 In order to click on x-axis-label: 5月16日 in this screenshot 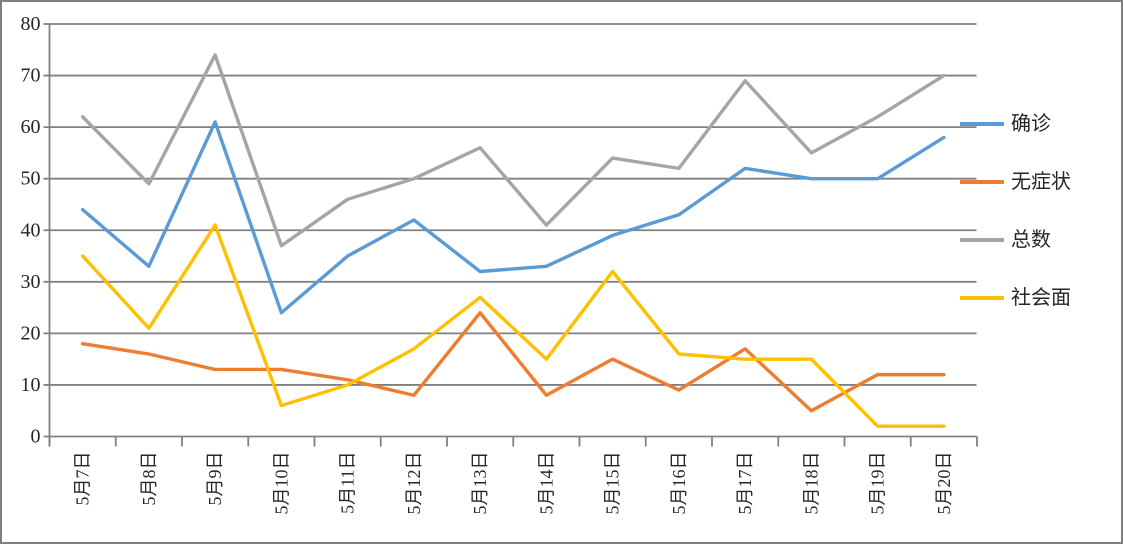, I will do `click(679, 483)`.